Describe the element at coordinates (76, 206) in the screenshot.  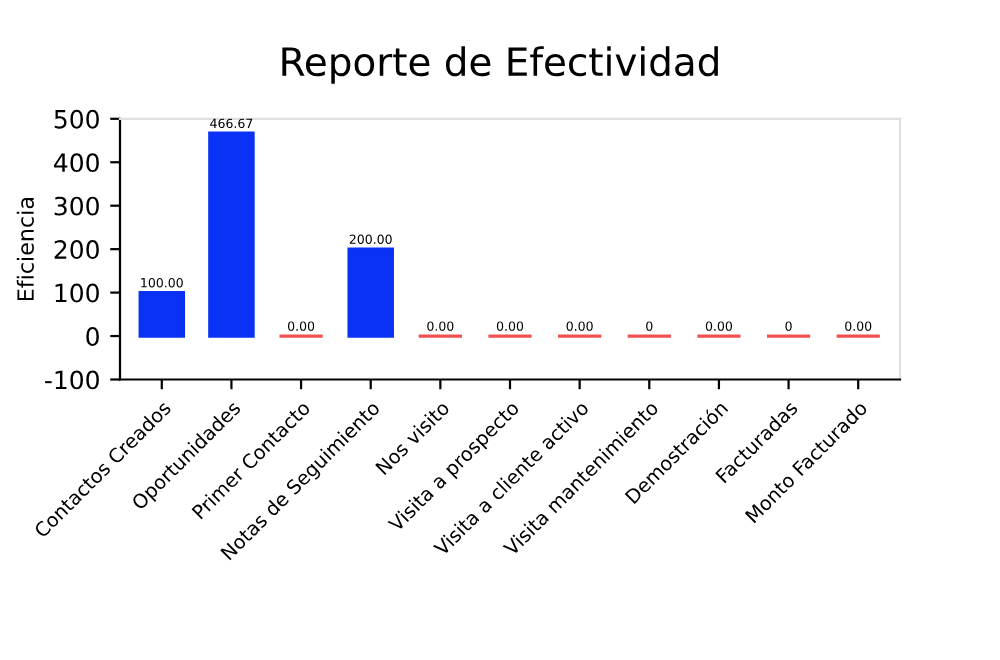
I see `y-tick-label: 300` at that location.